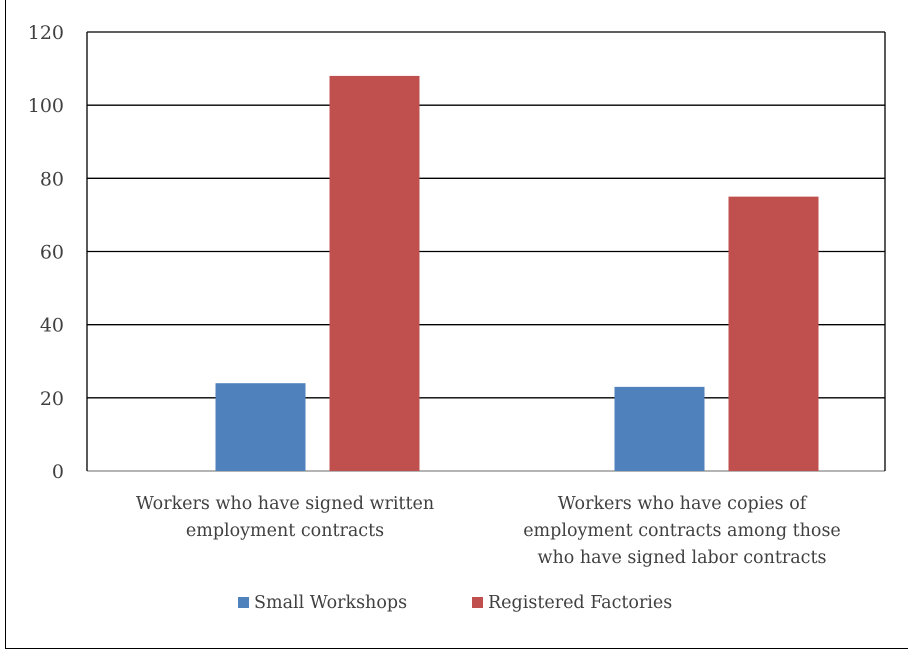 This screenshot has width=908, height=650. I want to click on y-tick-label: 0, so click(58, 472).